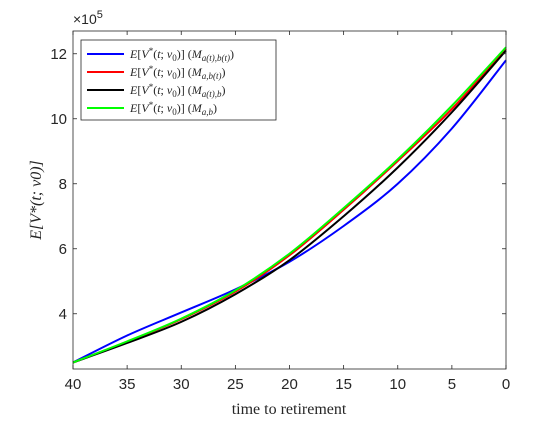 The height and width of the screenshot is (425, 560). Describe the element at coordinates (506, 384) in the screenshot. I see `x-tick-label: 0` at that location.